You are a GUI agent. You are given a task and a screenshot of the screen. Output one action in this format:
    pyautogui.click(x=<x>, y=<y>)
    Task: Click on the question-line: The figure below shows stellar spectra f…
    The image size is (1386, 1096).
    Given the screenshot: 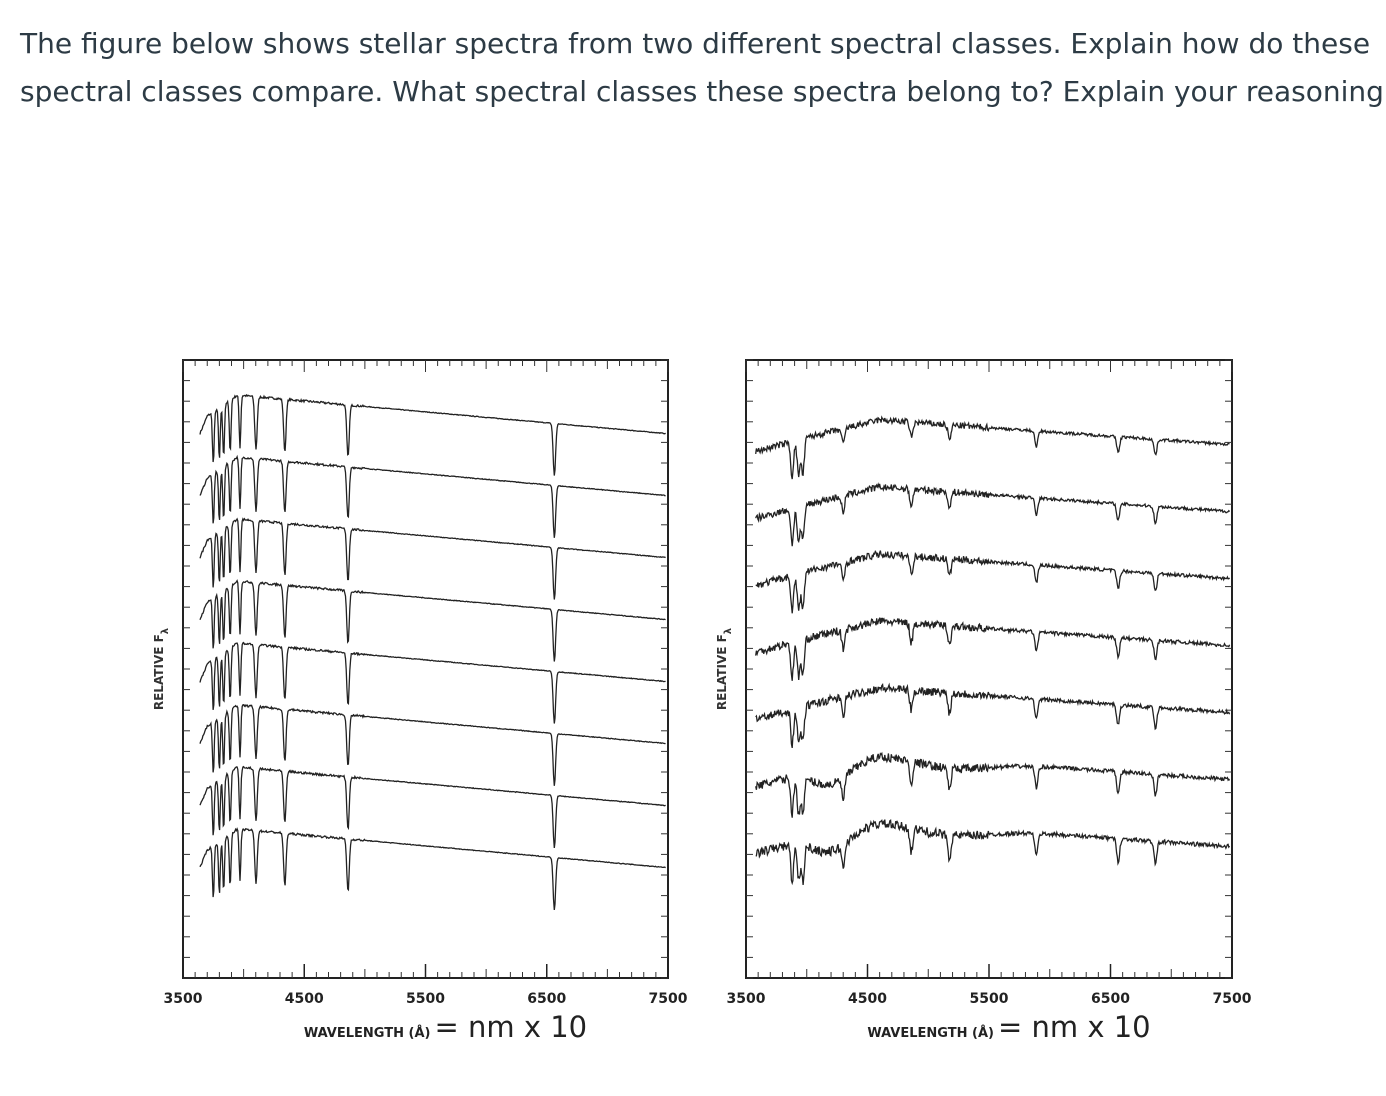 What is the action you would take?
    pyautogui.click(x=695, y=43)
    